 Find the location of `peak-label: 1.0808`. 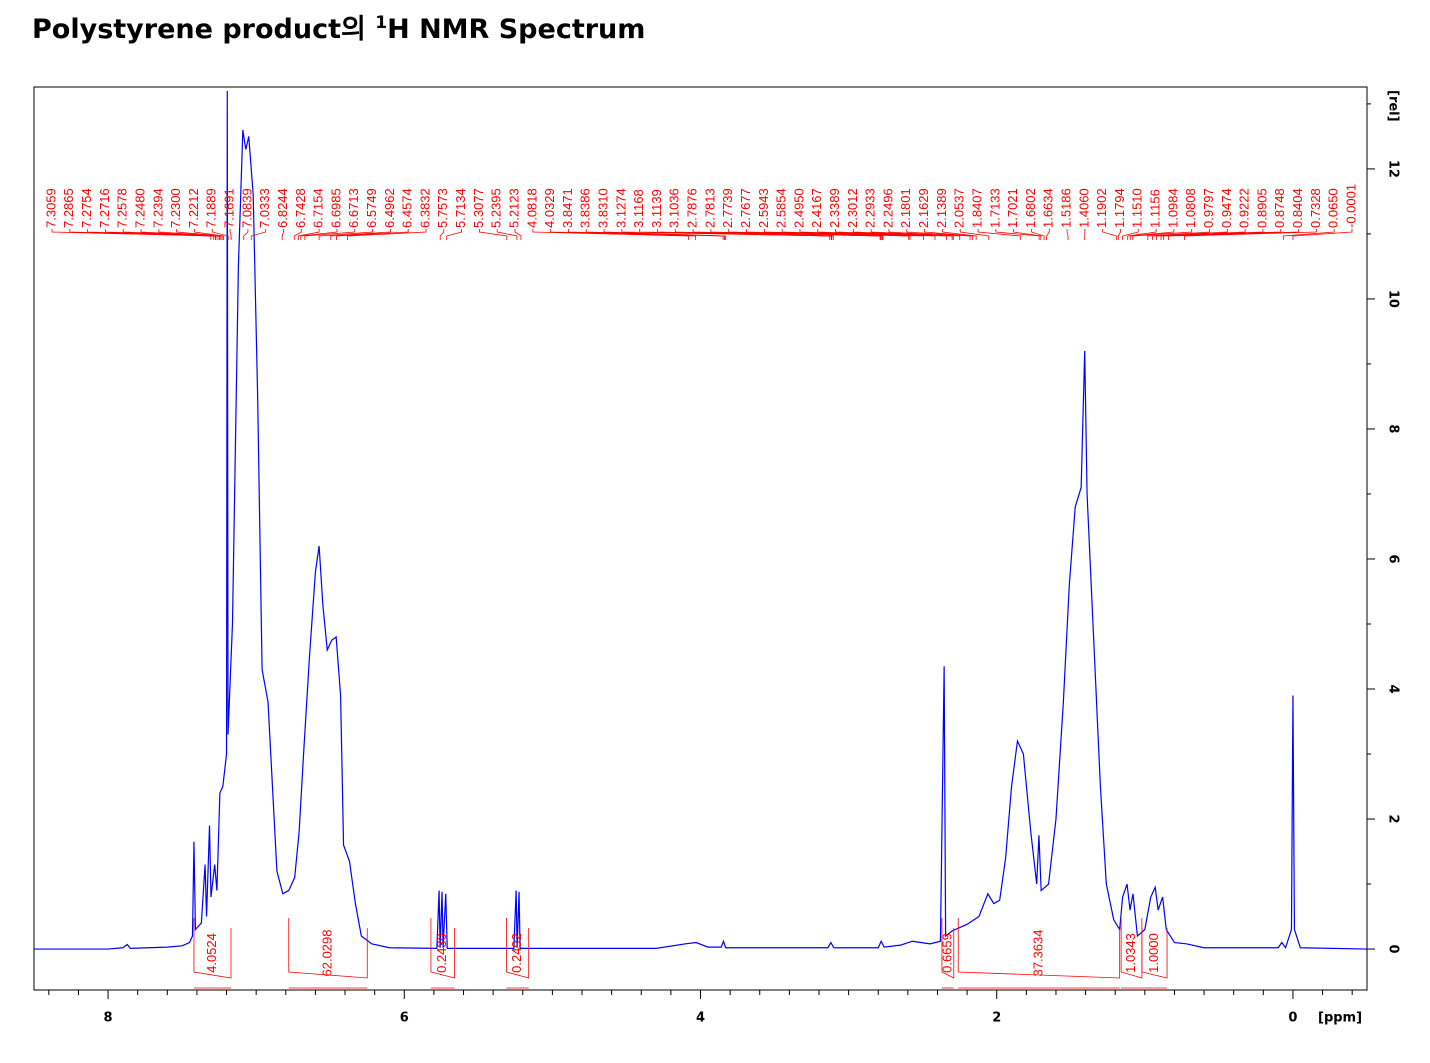

peak-label: 1.0808 is located at coordinates (1190, 208).